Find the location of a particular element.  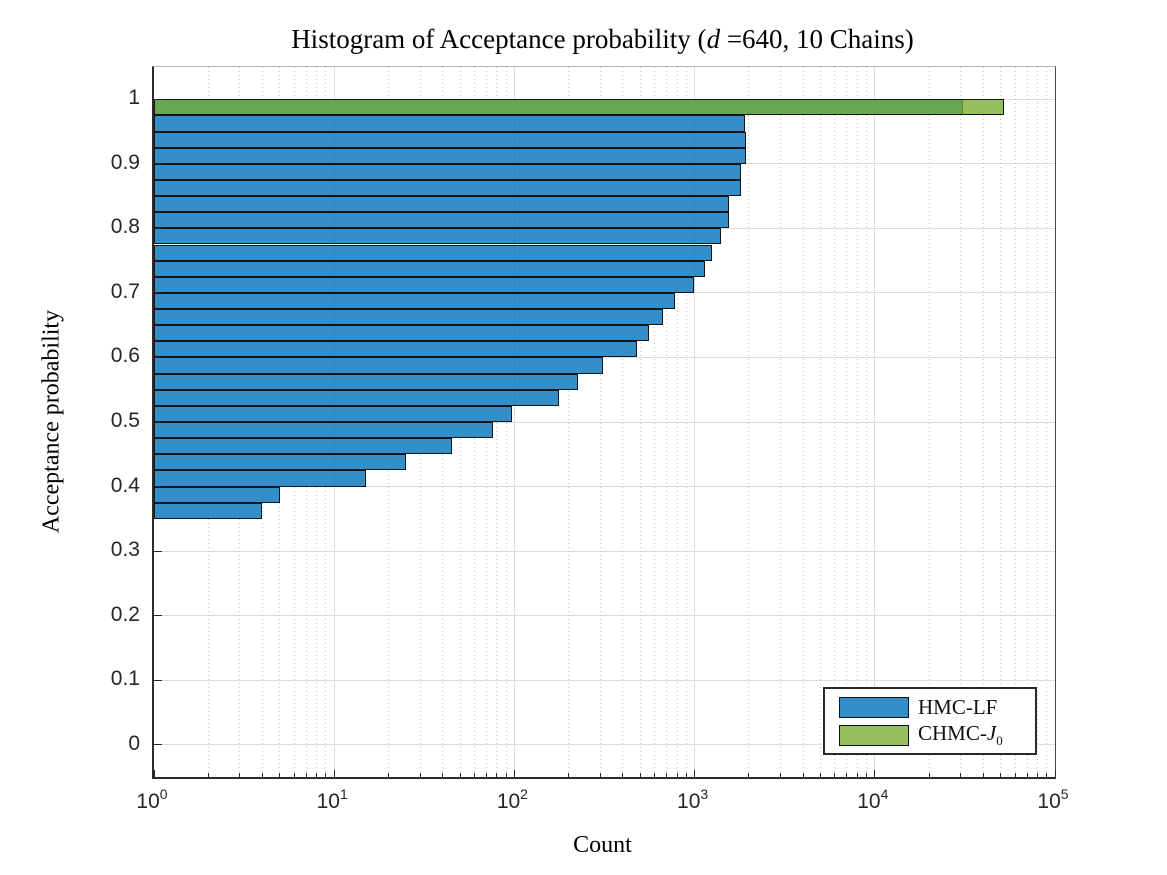

chart-title-prefix: Histogram of Acceptance probability ( is located at coordinates (499, 39).